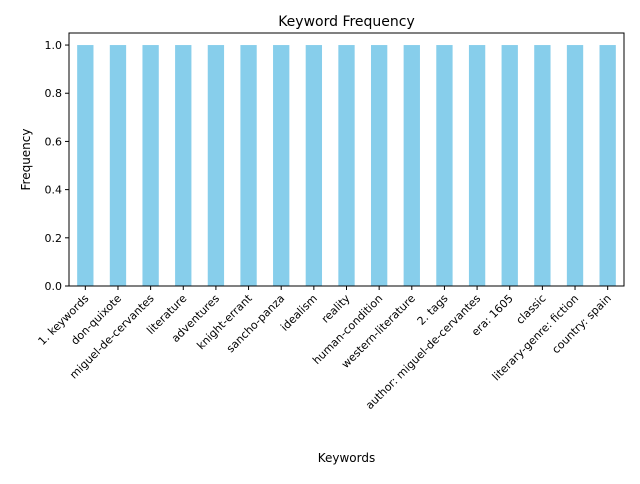 The width and height of the screenshot is (640, 484). Describe the element at coordinates (26, 160) in the screenshot. I see `y-axis-label: Frequency` at that location.